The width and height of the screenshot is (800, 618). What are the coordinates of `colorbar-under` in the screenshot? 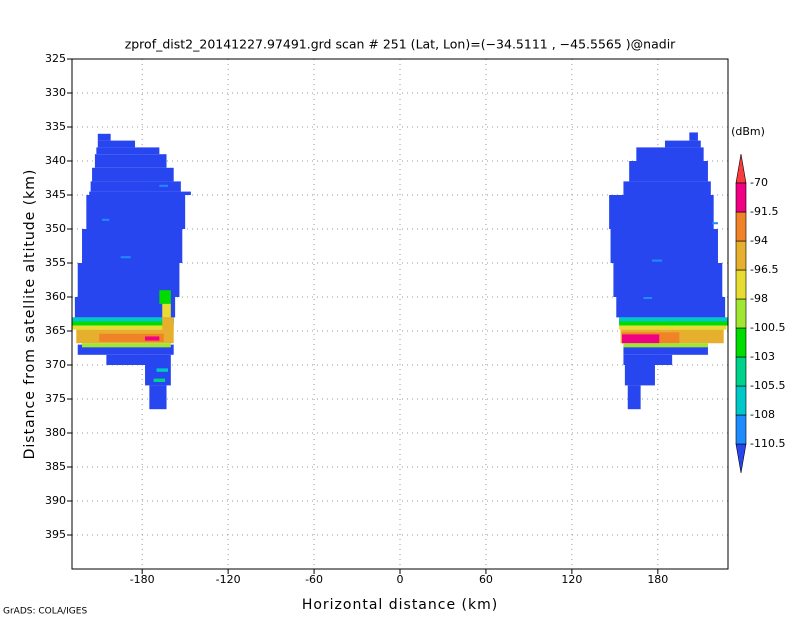 It's located at (741, 458).